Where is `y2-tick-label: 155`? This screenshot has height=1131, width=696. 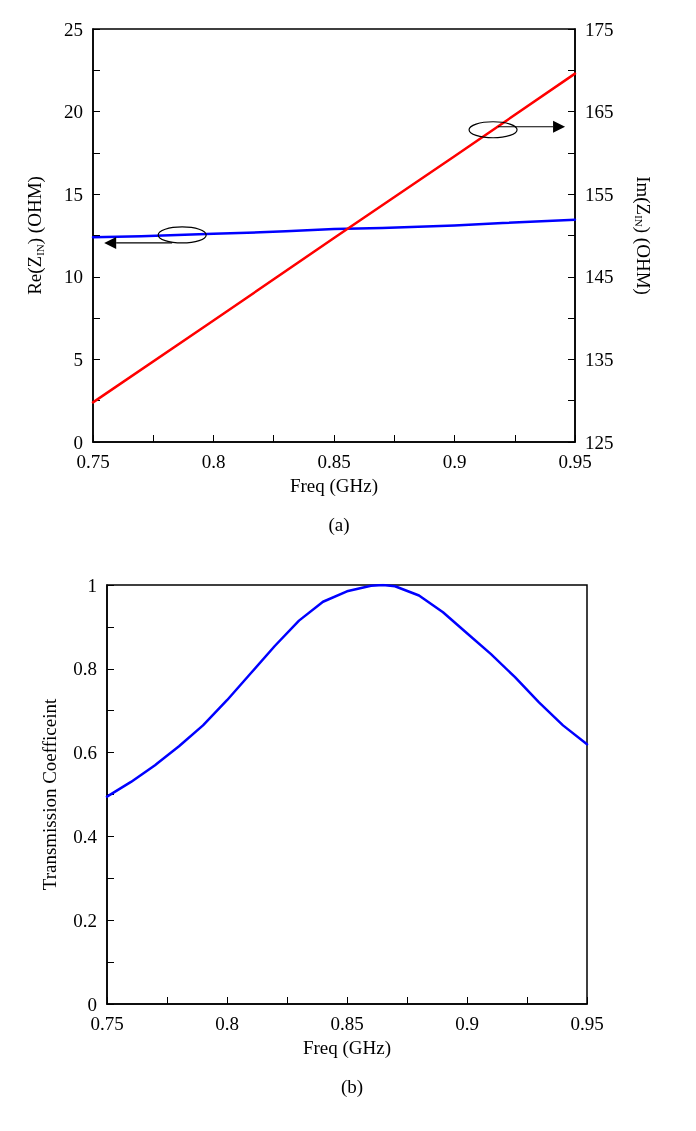 y2-tick-label: 155 is located at coordinates (599, 194).